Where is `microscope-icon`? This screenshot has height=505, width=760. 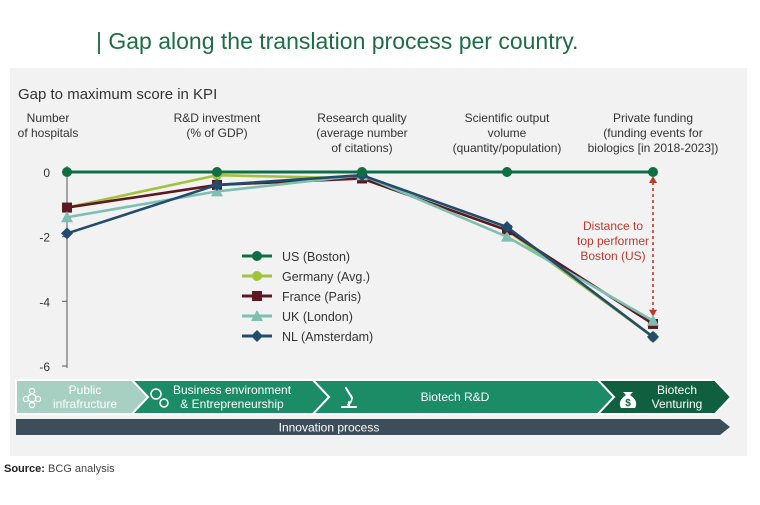 microscope-icon is located at coordinates (349, 397).